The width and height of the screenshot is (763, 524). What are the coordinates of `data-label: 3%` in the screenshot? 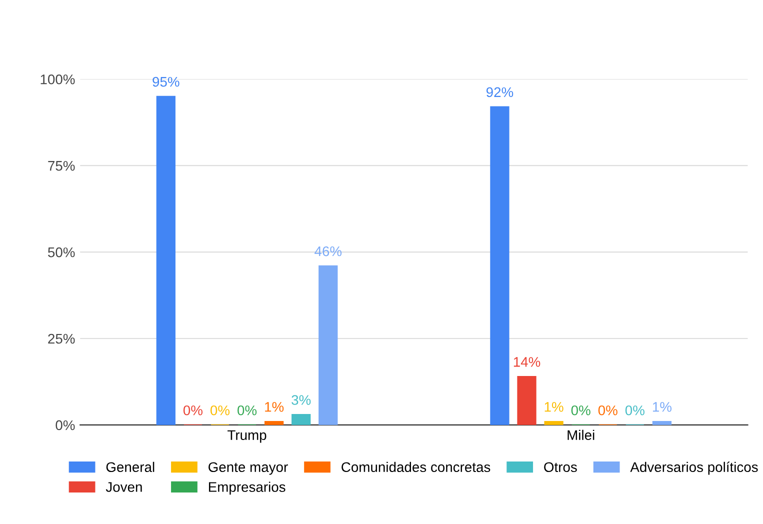 It's located at (301, 400).